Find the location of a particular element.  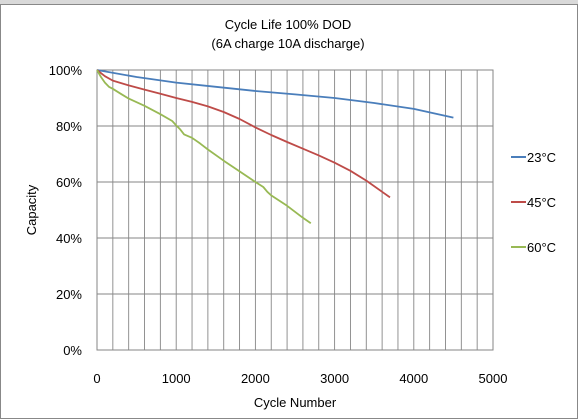

legend: 23°C 45°C 60°C is located at coordinates (533, 202).